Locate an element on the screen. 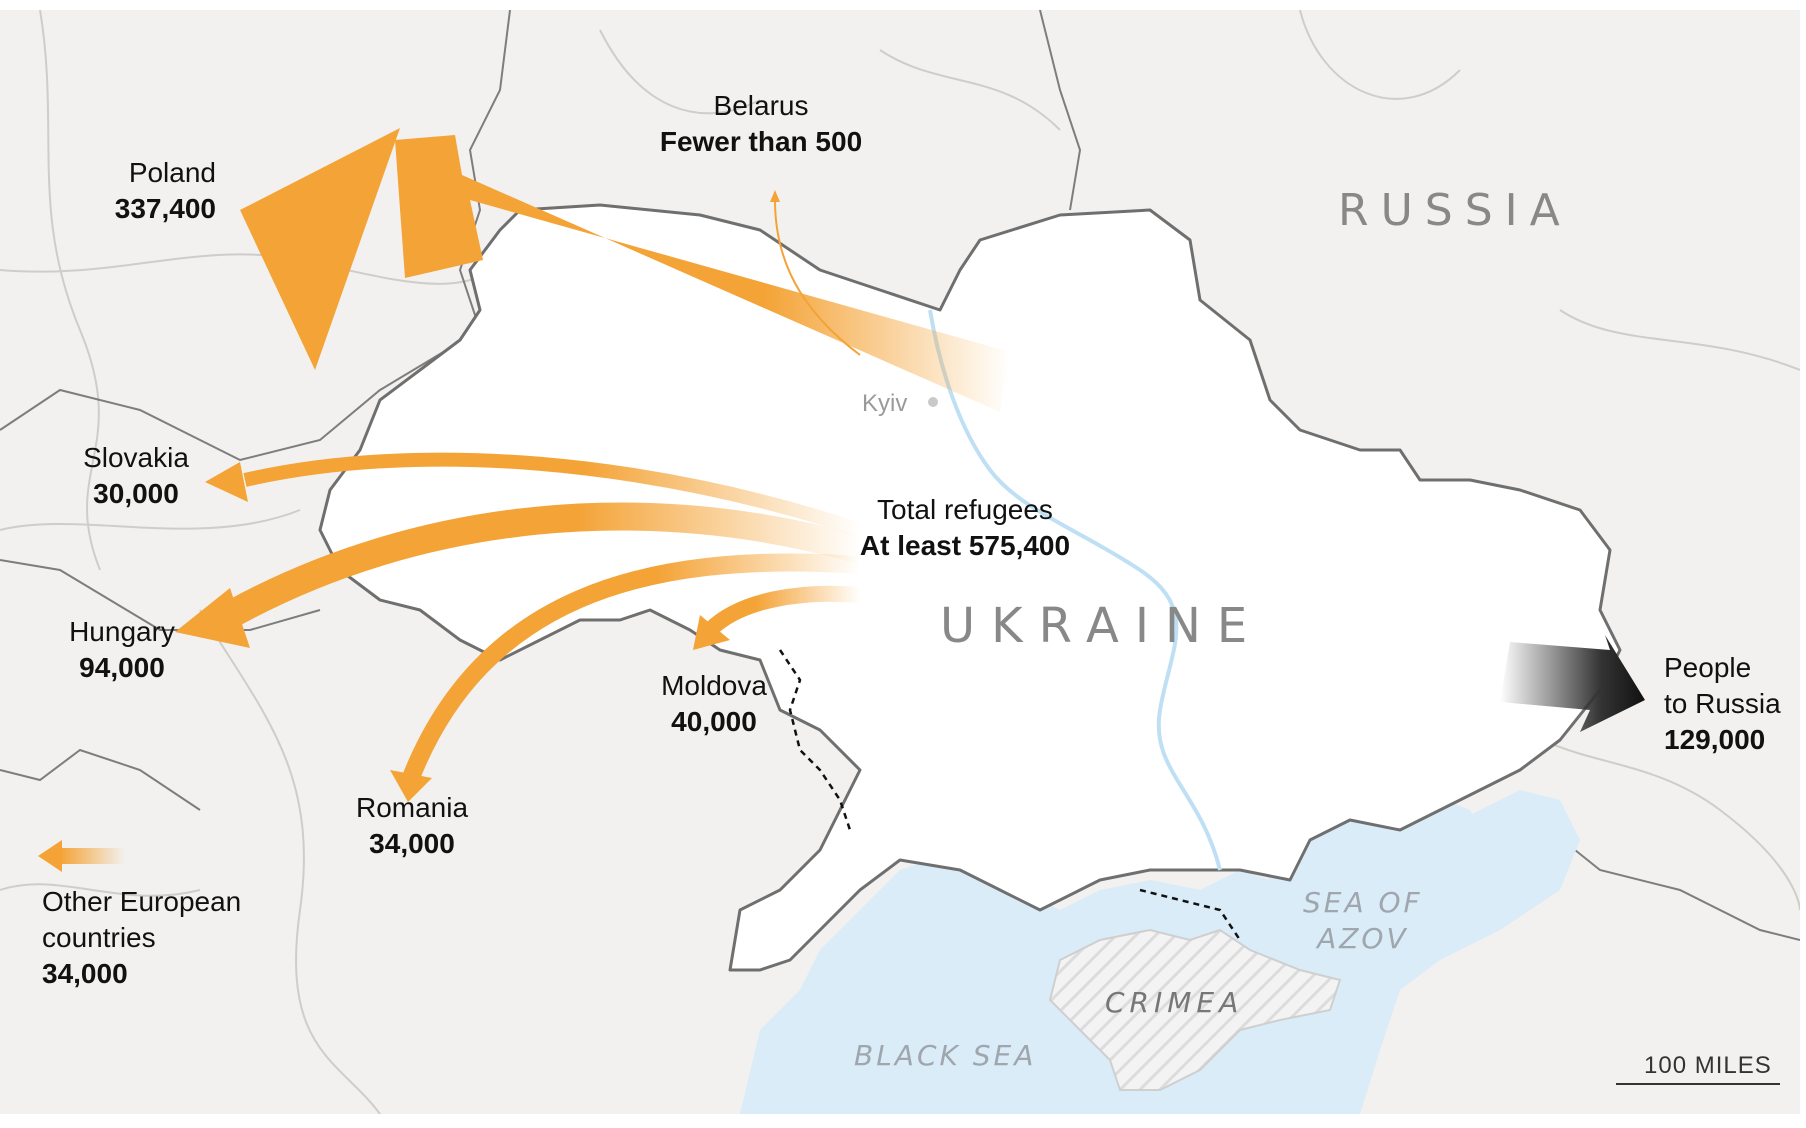 The height and width of the screenshot is (1128, 1806). region-label-ukraine: UKRAINE is located at coordinates (1102, 626).